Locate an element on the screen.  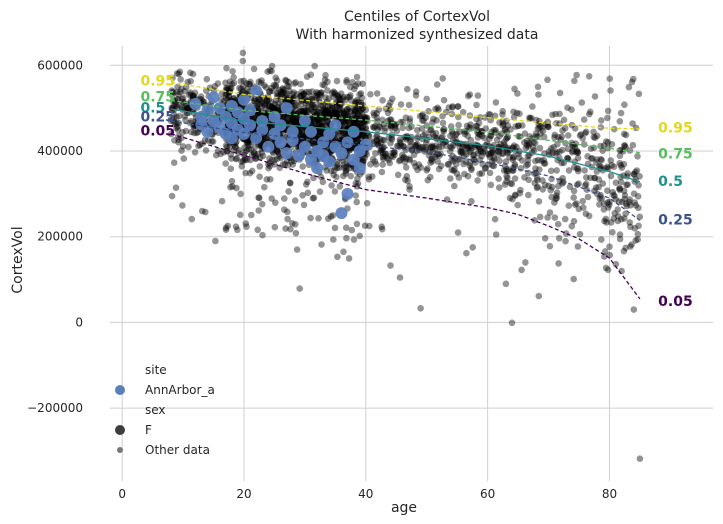
site-point is located at coordinates (317, 168).